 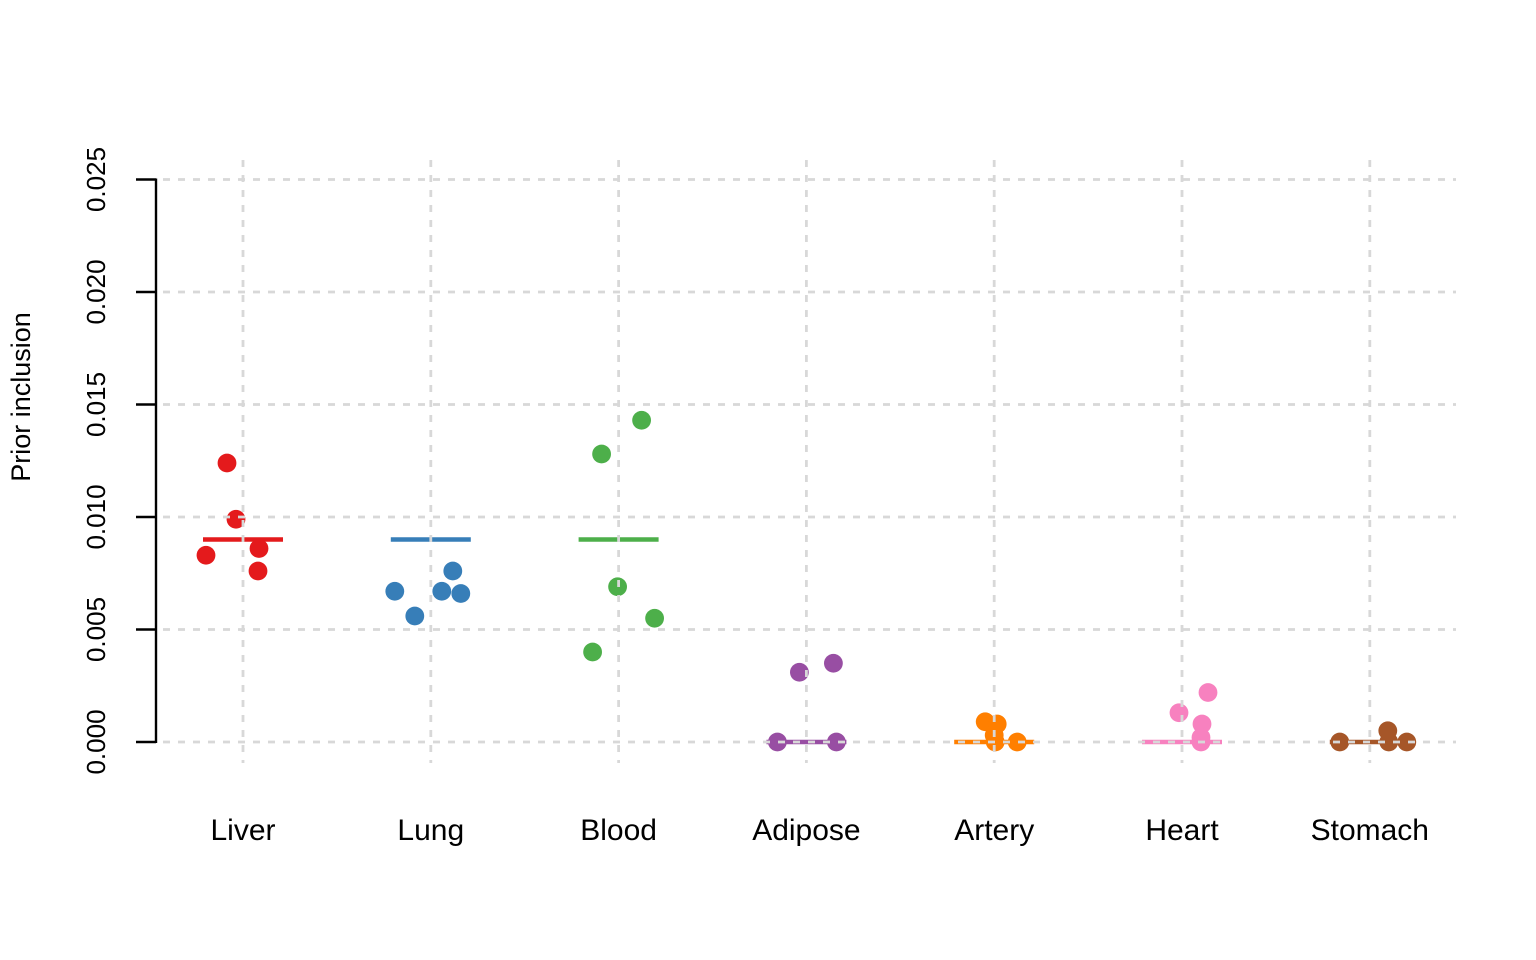 What do you see at coordinates (96, 629) in the screenshot?
I see `y-tick-label: 0.005` at bounding box center [96, 629].